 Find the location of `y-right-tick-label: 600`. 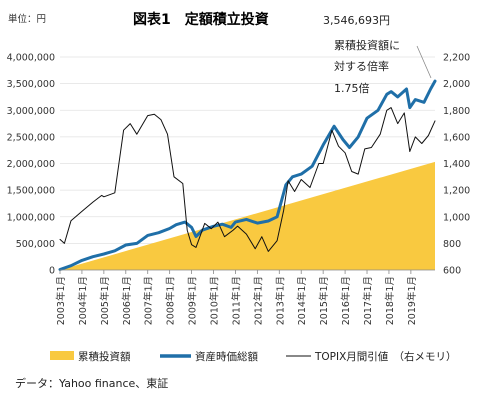

y-right-tick-label: 600 is located at coordinates (452, 271).